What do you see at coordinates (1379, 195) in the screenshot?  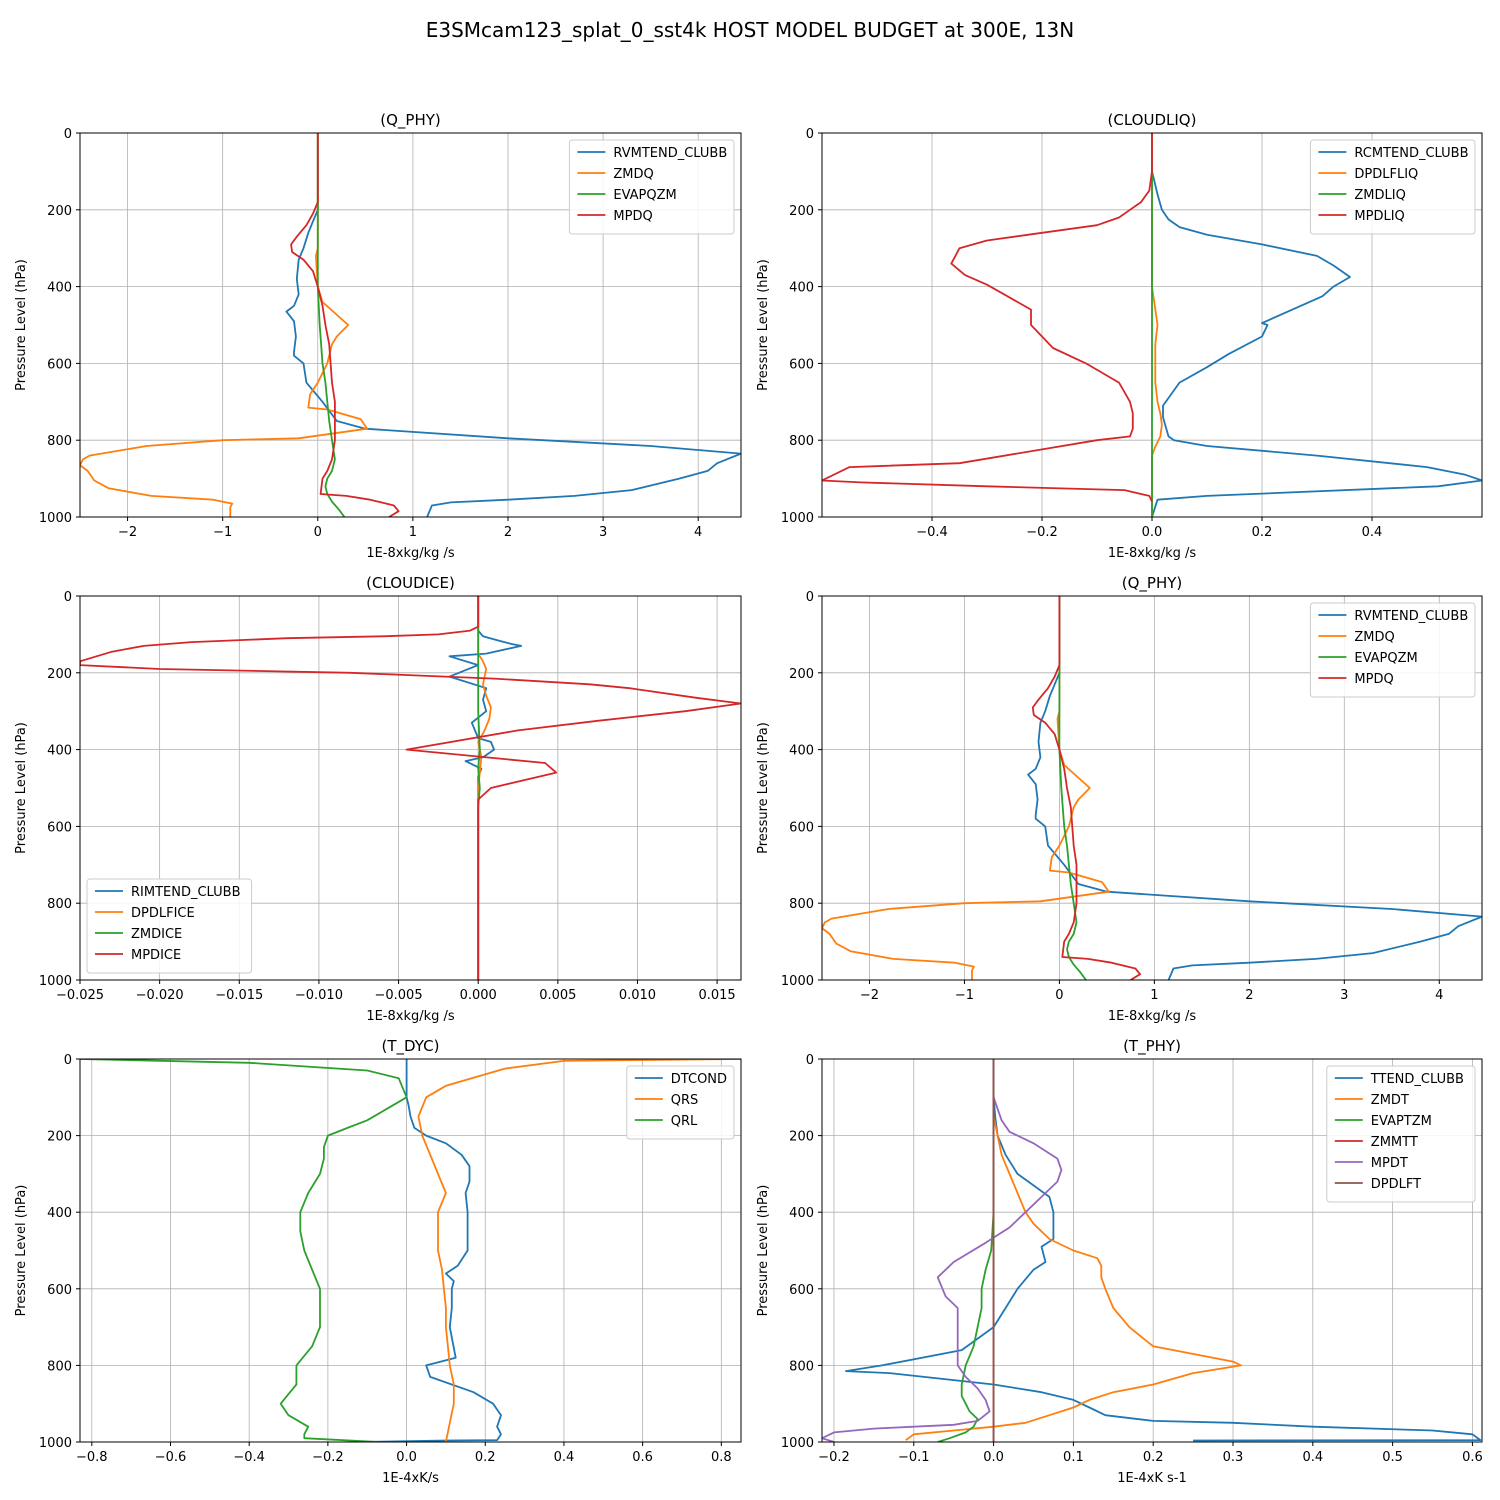 I see `legend-entry: ZMDLIQ` at bounding box center [1379, 195].